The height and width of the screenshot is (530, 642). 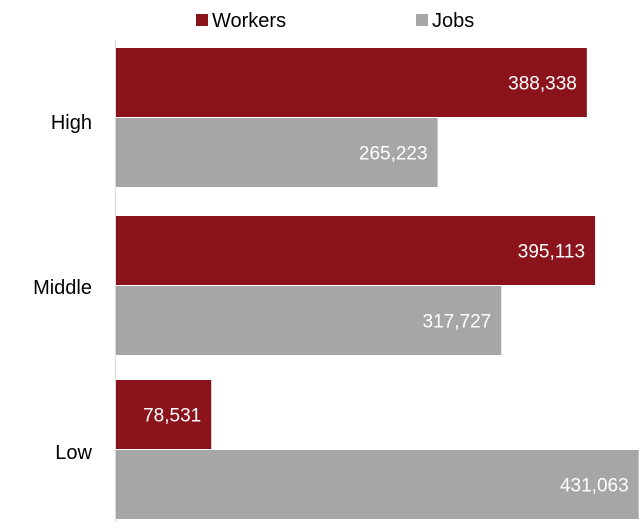 I want to click on category-label-high: High, so click(x=71, y=123).